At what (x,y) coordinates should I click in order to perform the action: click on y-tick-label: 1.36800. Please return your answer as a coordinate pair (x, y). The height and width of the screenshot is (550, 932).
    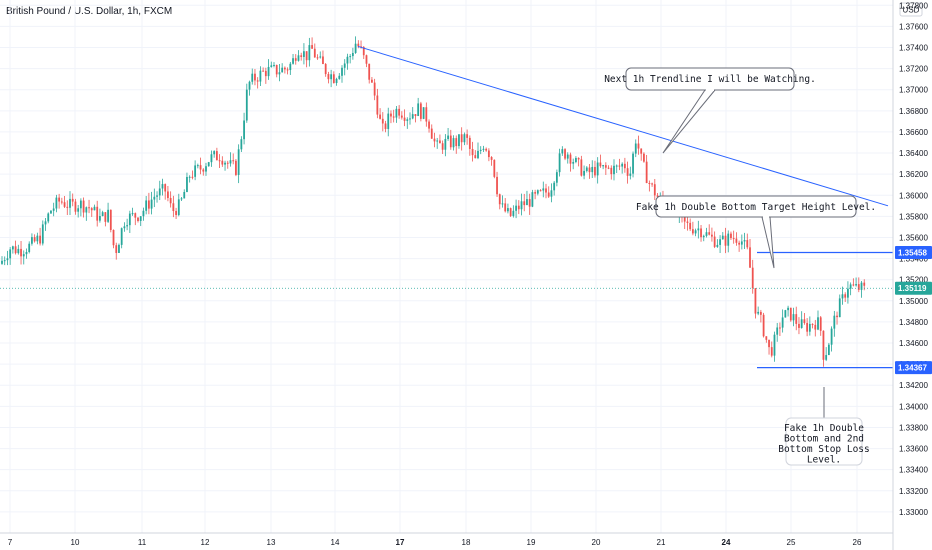
    Looking at the image, I should click on (913, 111).